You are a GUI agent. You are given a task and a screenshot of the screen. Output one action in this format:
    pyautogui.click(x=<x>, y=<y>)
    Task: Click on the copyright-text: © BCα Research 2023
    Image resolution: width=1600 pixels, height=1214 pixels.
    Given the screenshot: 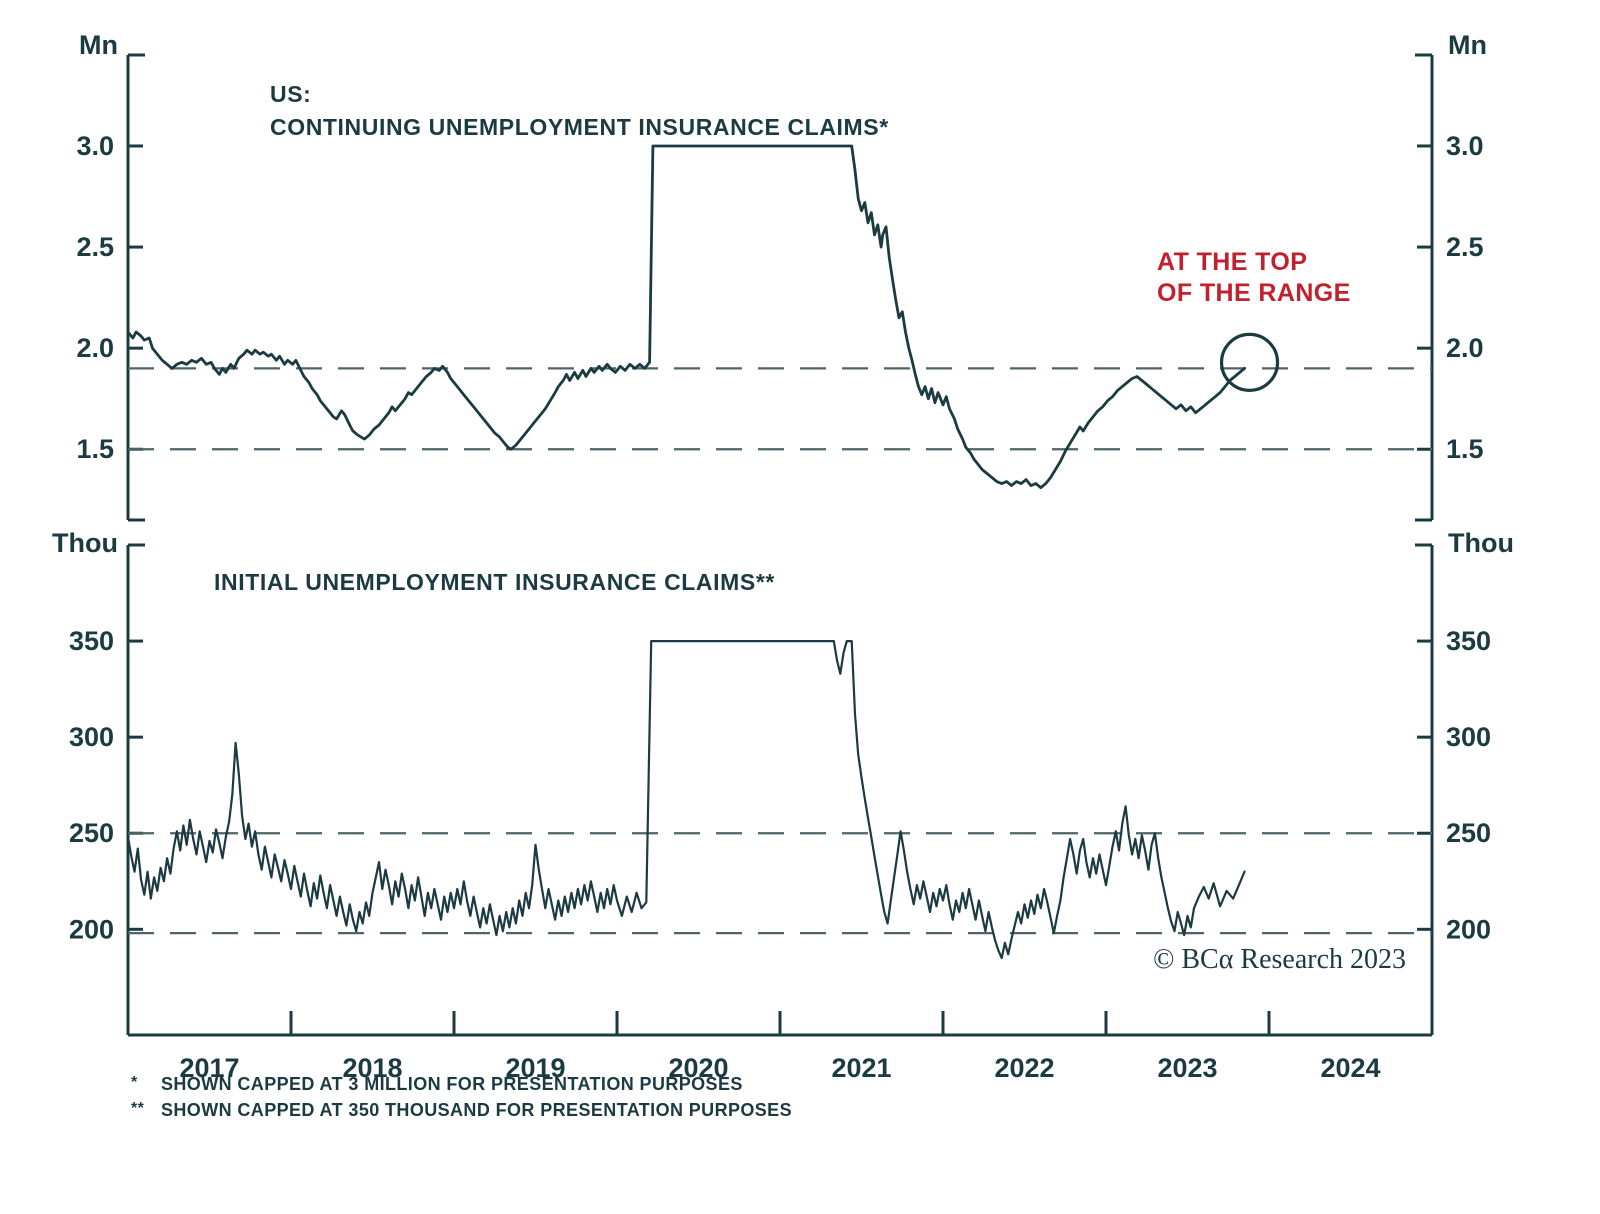 What is the action you would take?
    pyautogui.click(x=1279, y=959)
    